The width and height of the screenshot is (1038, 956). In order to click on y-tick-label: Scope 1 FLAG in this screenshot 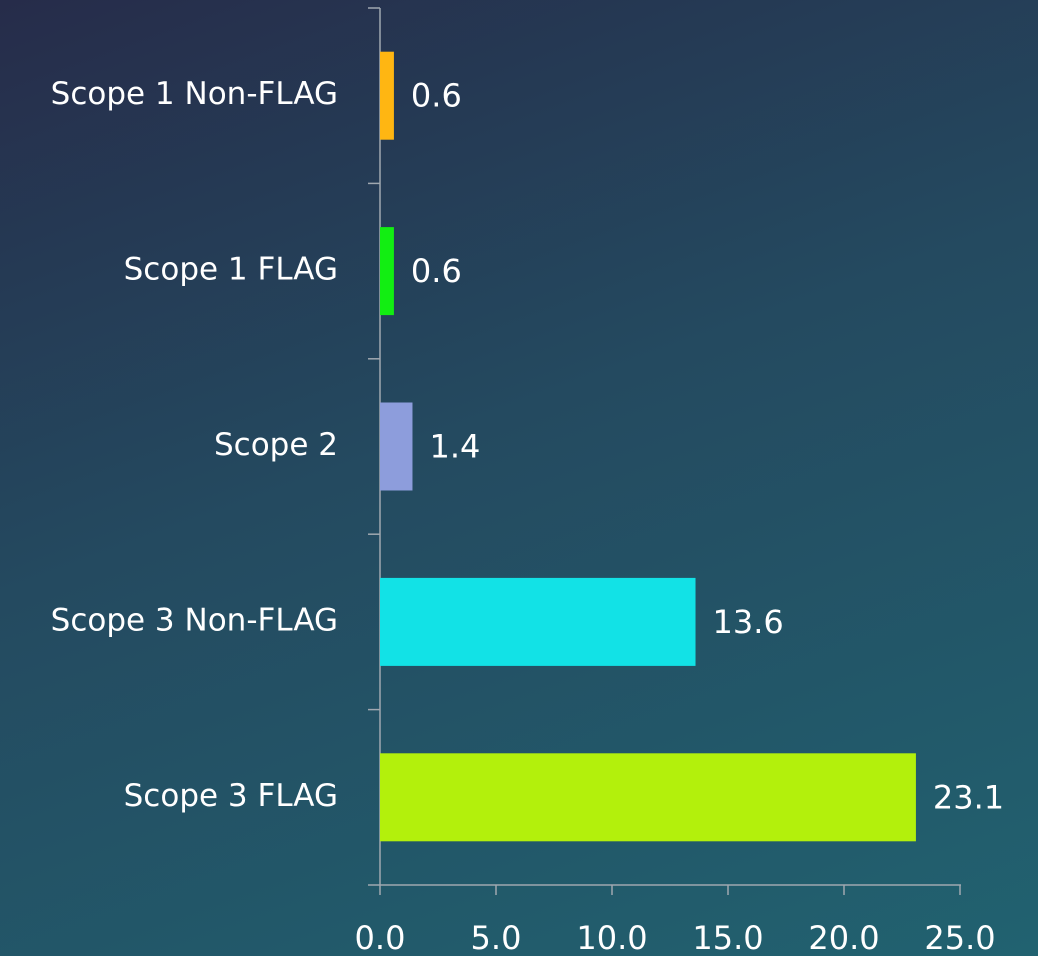, I will do `click(231, 270)`.